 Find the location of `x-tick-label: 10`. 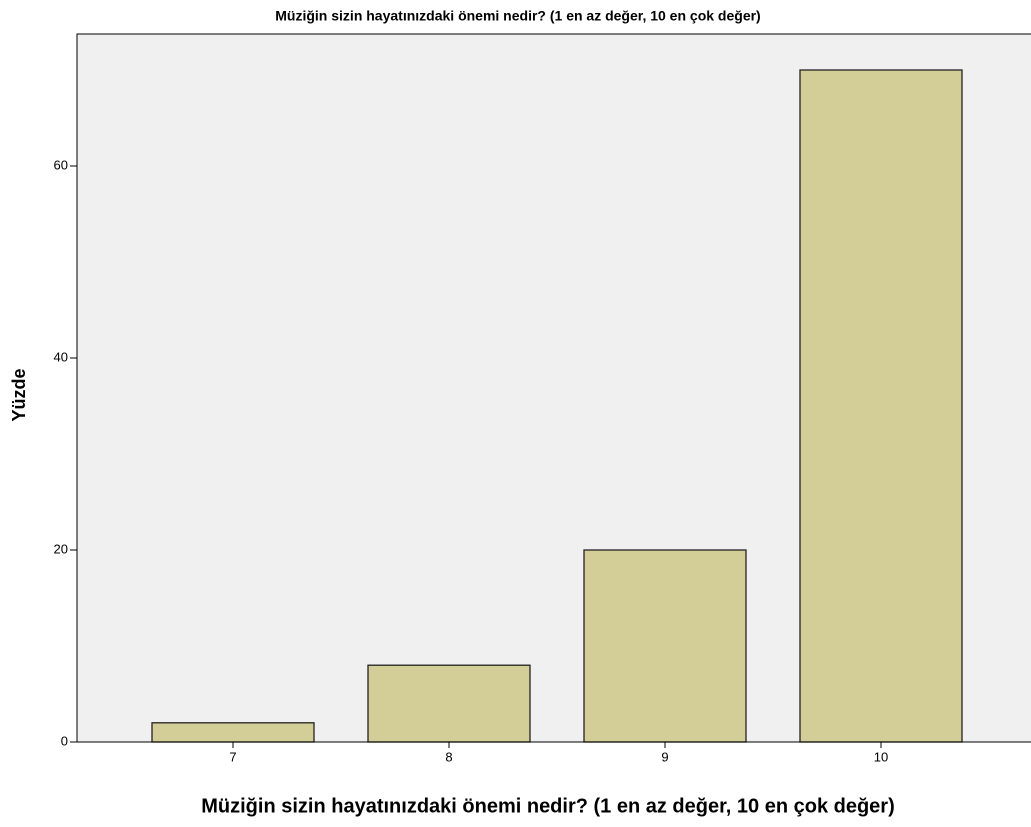

x-tick-label: 10 is located at coordinates (881, 756).